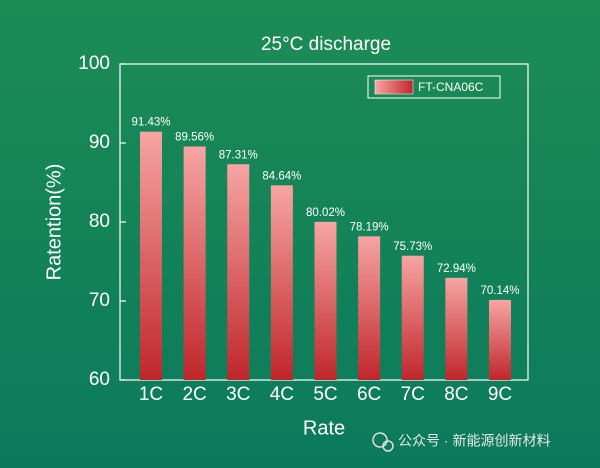 Image resolution: width=600 pixels, height=468 pixels. I want to click on x-tick-label: 4C, so click(282, 394).